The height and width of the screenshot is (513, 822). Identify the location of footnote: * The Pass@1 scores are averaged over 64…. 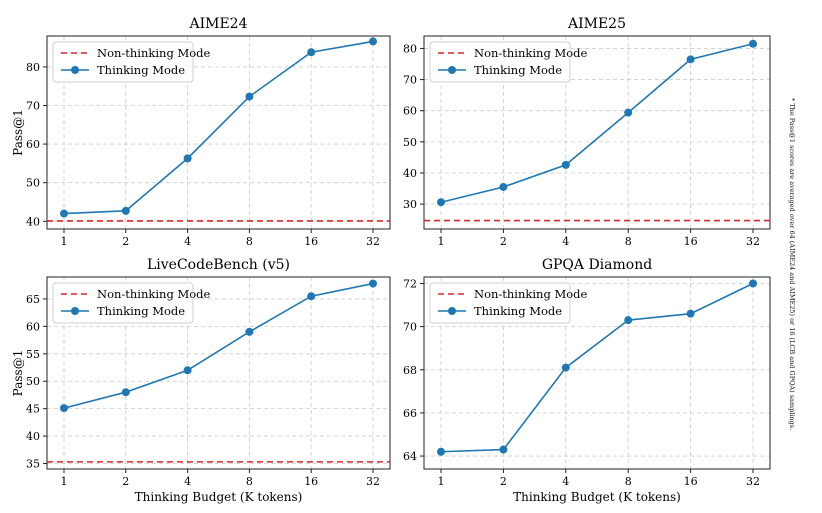
(798, 264).